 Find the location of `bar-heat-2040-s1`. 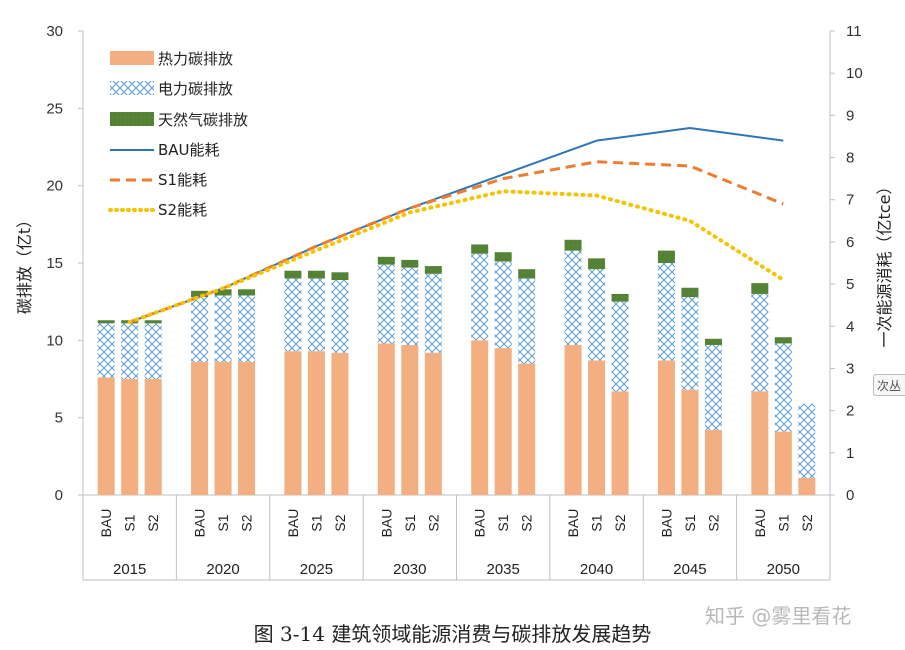

bar-heat-2040-s1 is located at coordinates (597, 427).